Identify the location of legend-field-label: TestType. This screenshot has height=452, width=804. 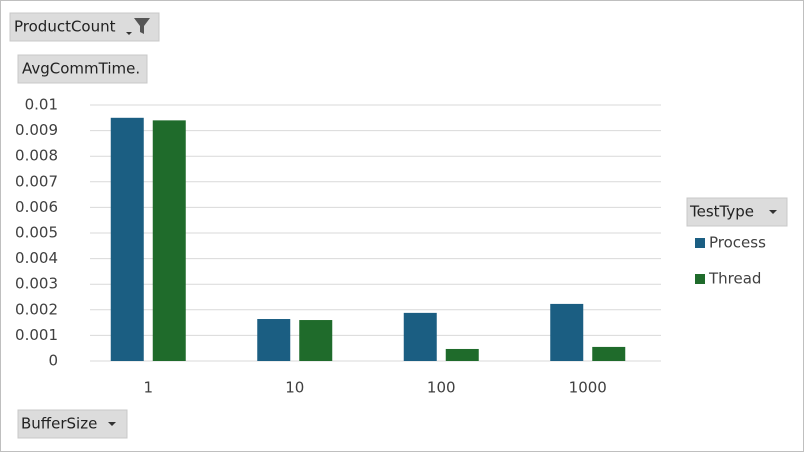
(721, 212).